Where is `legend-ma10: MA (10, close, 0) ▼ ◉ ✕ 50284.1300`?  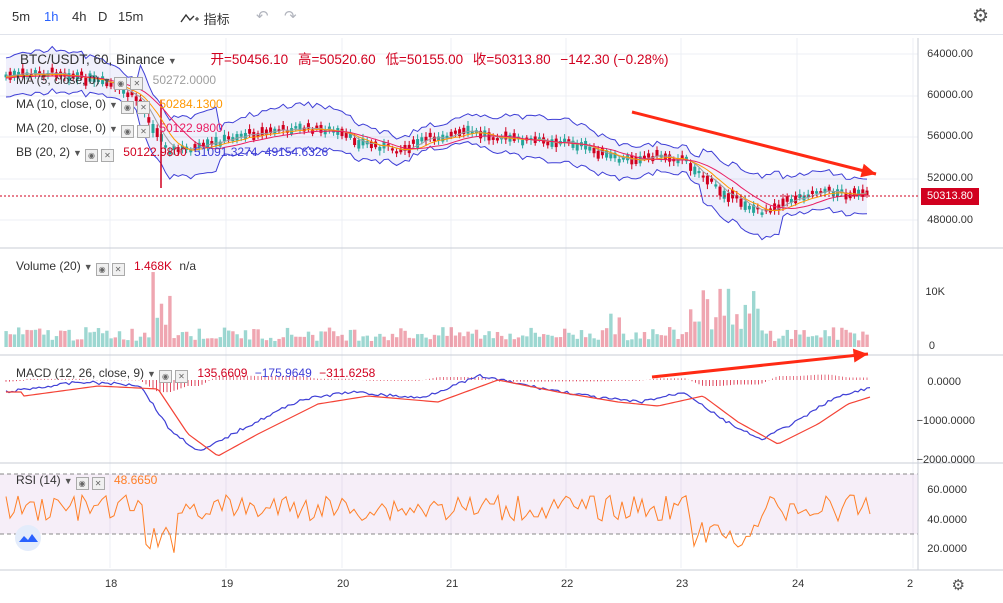
legend-ma10: MA (10, close, 0) ▼ ◉ ✕ 50284.1300 is located at coordinates (119, 105).